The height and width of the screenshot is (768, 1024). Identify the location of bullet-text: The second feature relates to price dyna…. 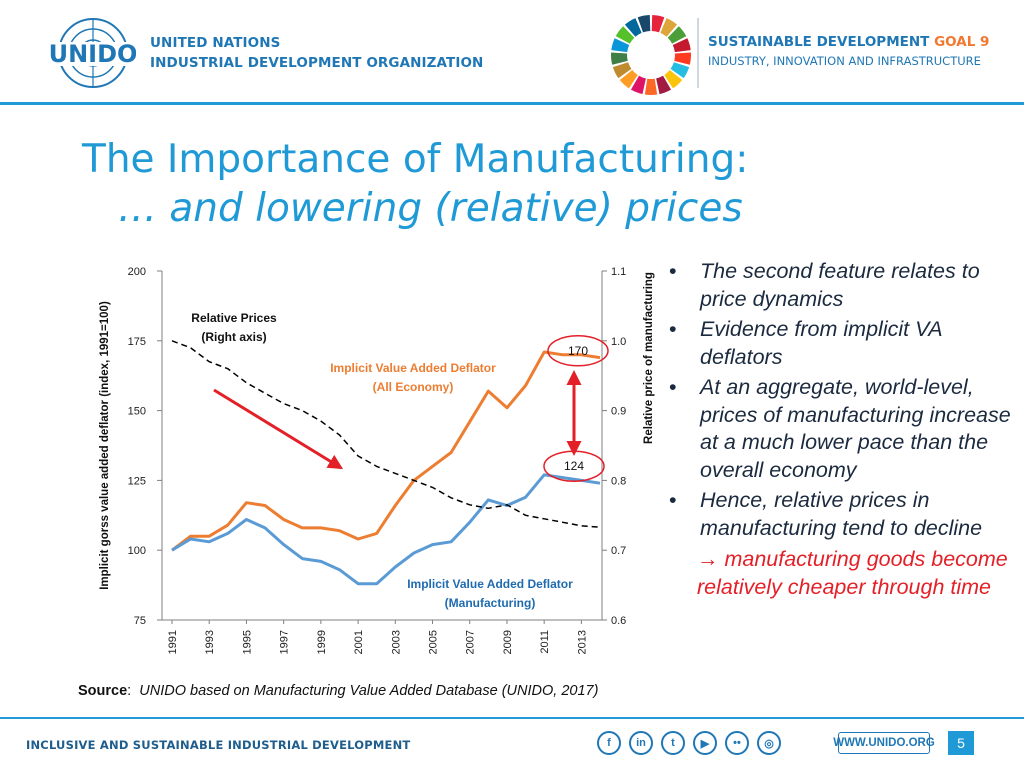
(840, 285).